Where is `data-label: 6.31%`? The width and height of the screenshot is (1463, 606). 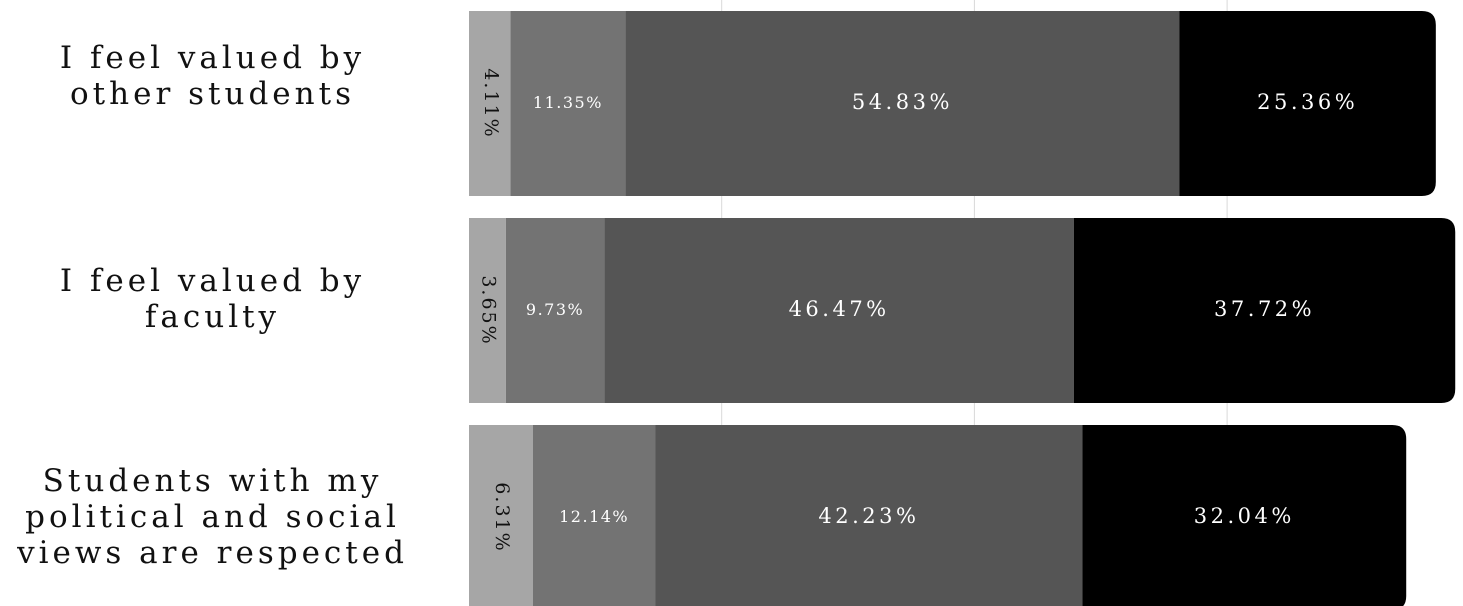 data-label: 6.31% is located at coordinates (502, 517).